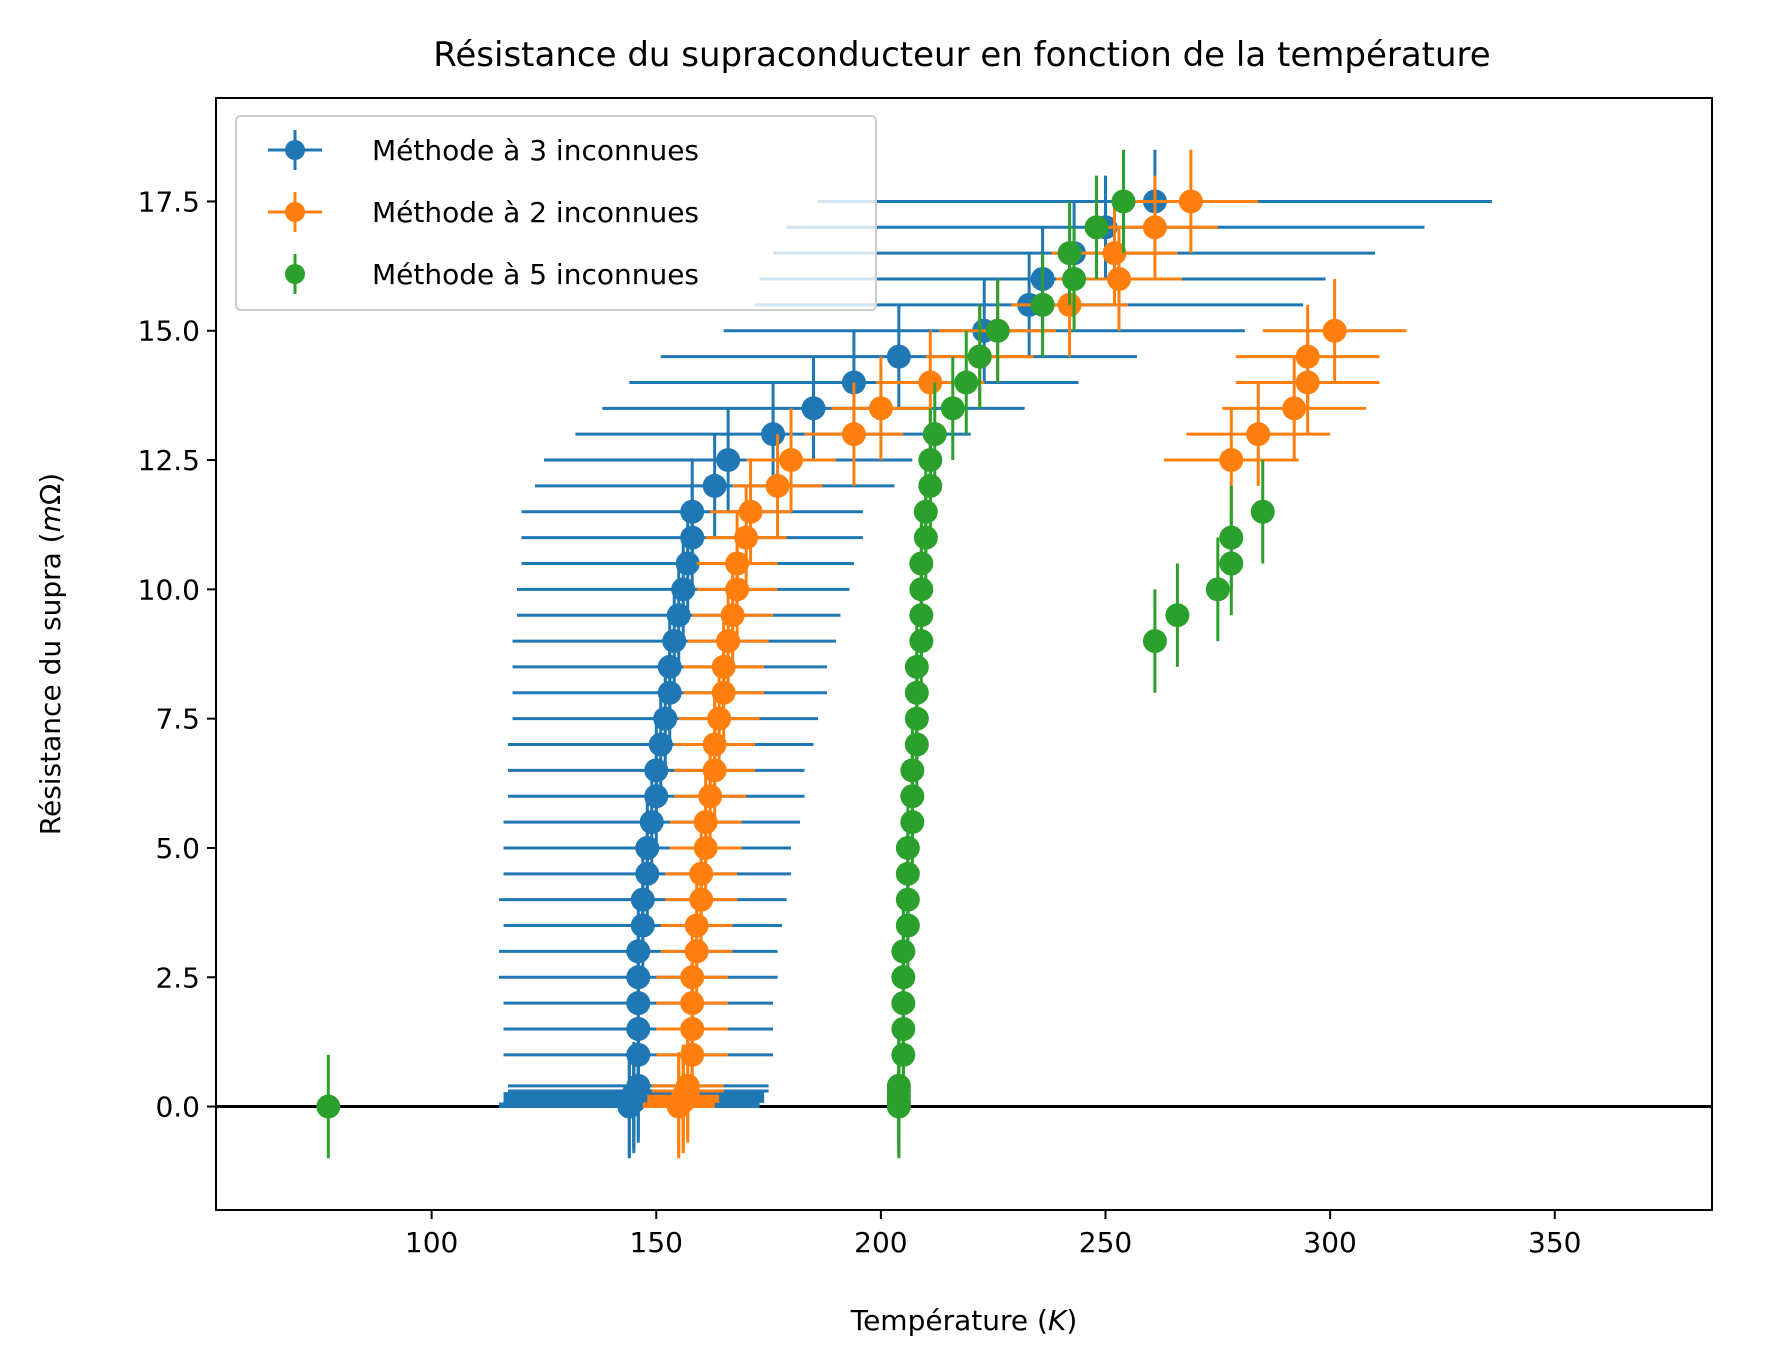  Describe the element at coordinates (535, 212) in the screenshot. I see `legend-label: Méthode à 2 inconnues` at that location.